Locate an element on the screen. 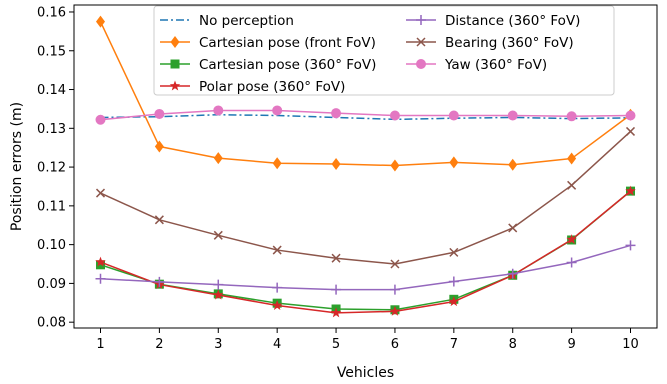  y-tick-label: 0.16 is located at coordinates (51, 12).